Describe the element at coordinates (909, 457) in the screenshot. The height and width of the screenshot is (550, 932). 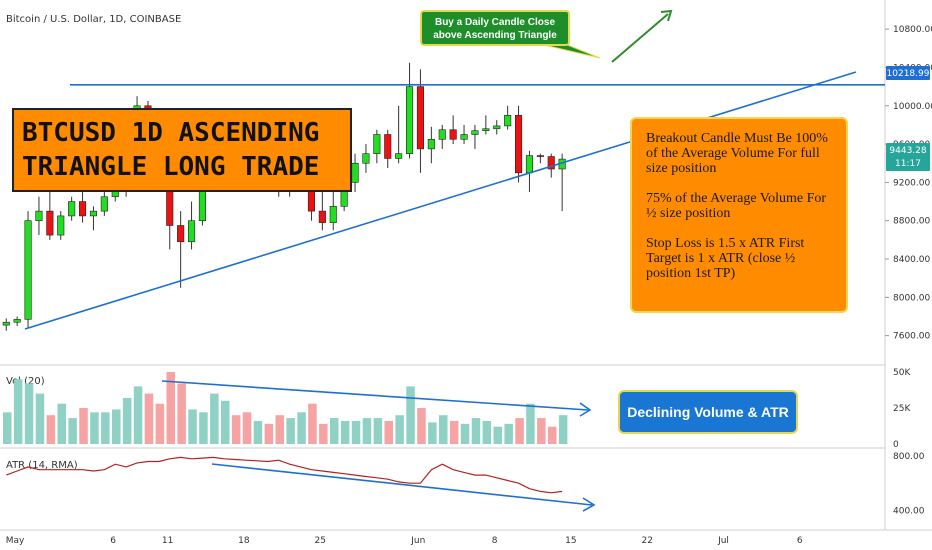
I see `atr-tick-label: 800.00` at that location.